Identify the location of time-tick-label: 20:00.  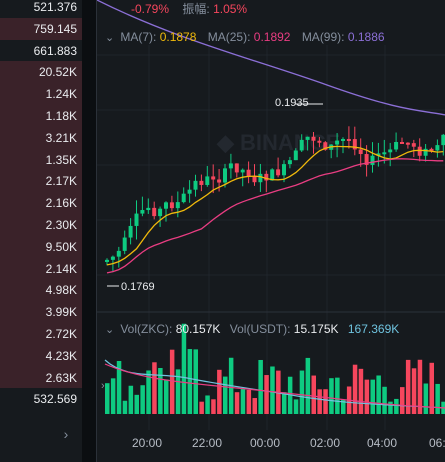
(147, 443).